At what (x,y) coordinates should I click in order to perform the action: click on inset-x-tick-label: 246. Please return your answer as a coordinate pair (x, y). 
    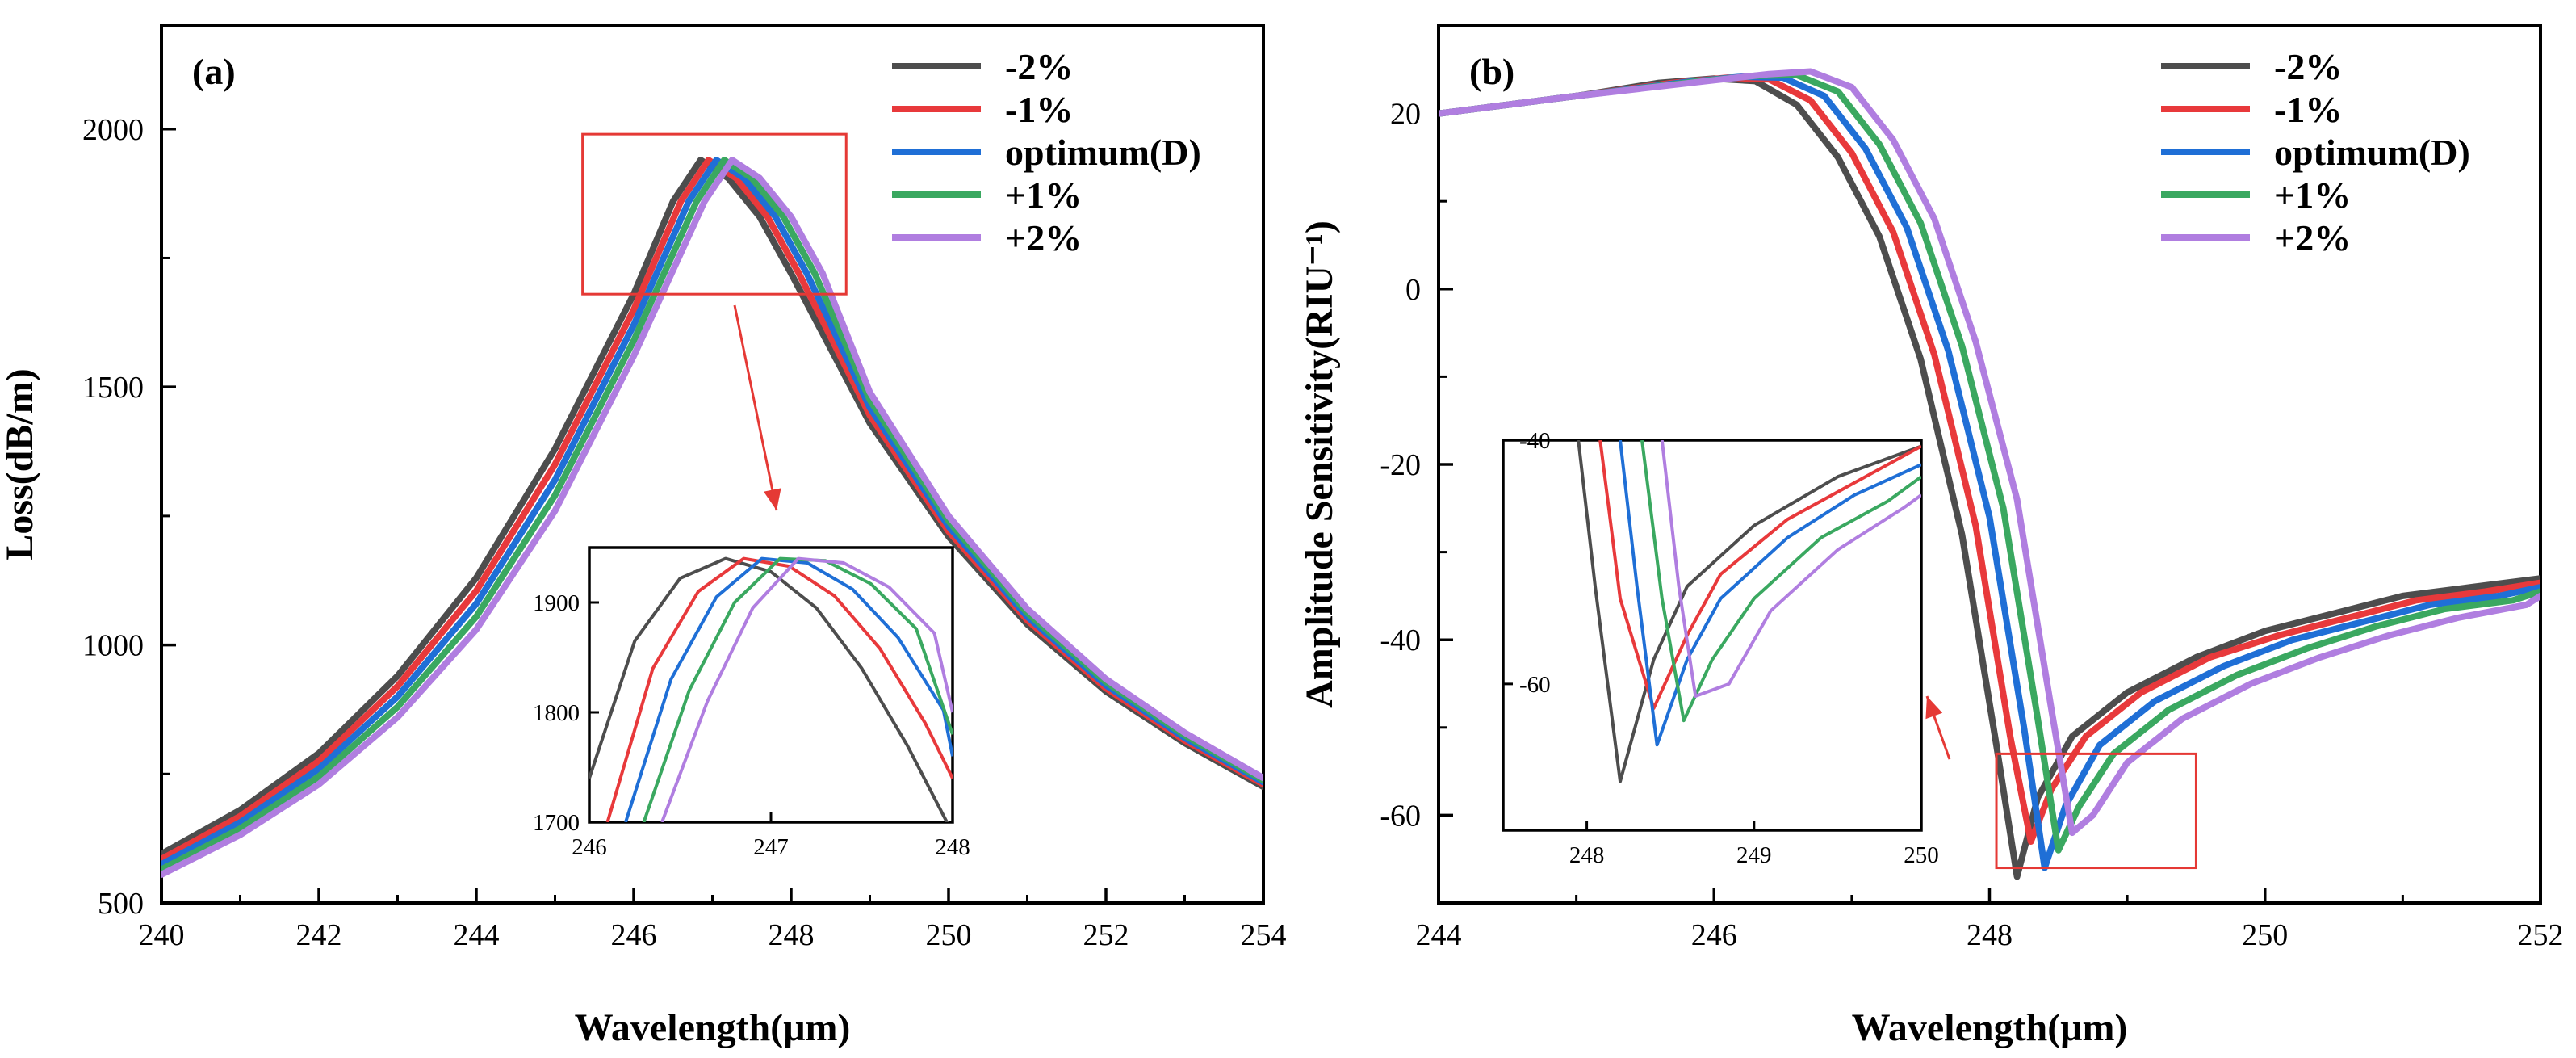
    Looking at the image, I should click on (589, 847).